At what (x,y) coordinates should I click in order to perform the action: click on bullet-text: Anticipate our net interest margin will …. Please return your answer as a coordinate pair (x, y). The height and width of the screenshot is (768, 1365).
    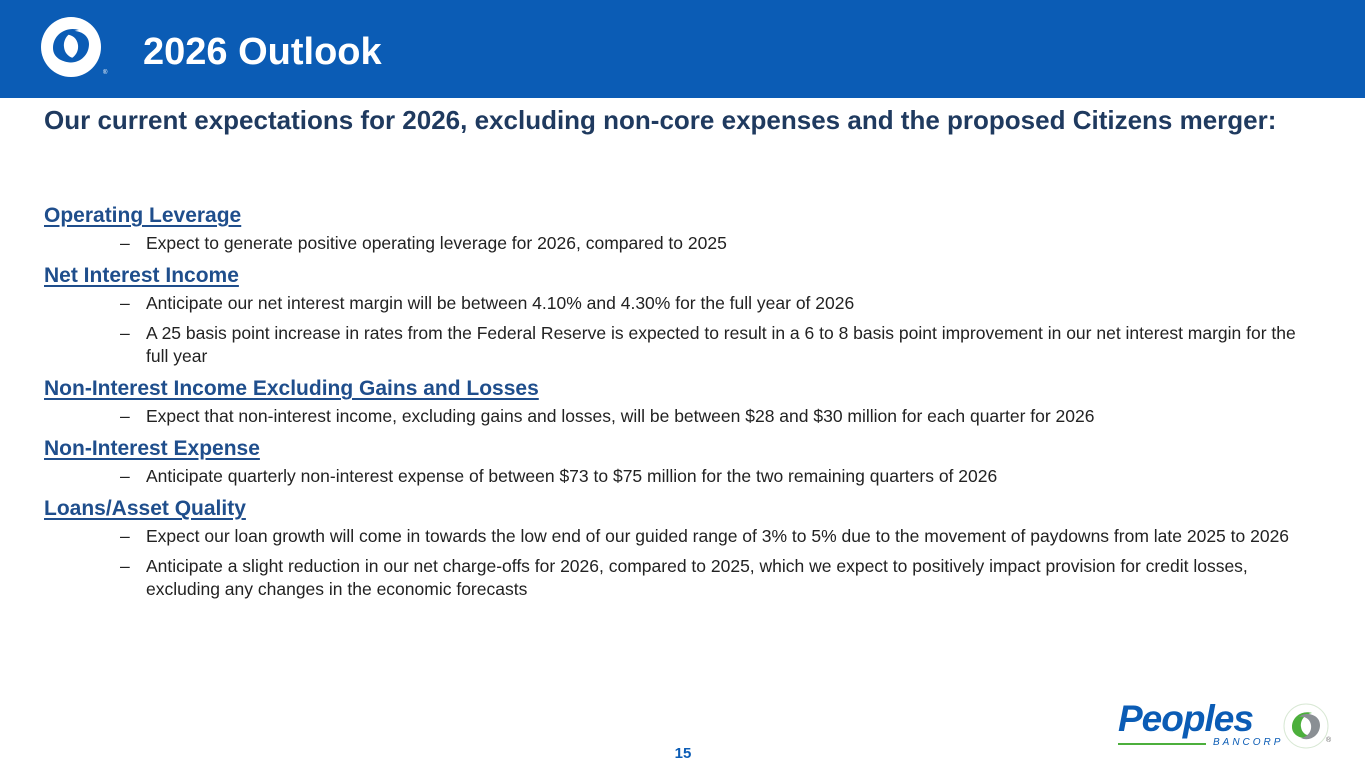
    Looking at the image, I should click on (500, 303).